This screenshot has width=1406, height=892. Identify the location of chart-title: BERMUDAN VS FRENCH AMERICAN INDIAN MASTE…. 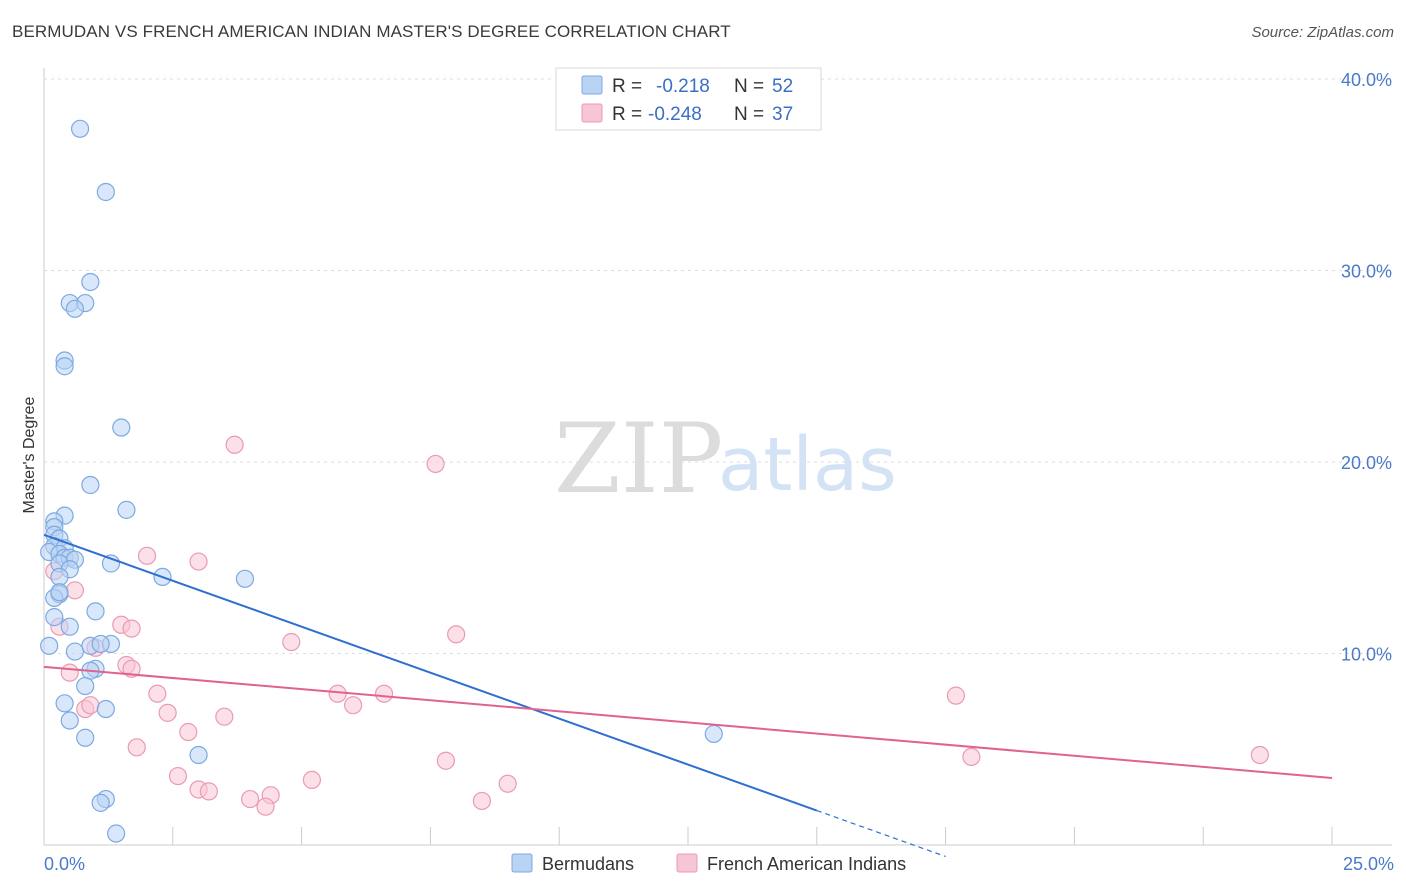
(371, 31).